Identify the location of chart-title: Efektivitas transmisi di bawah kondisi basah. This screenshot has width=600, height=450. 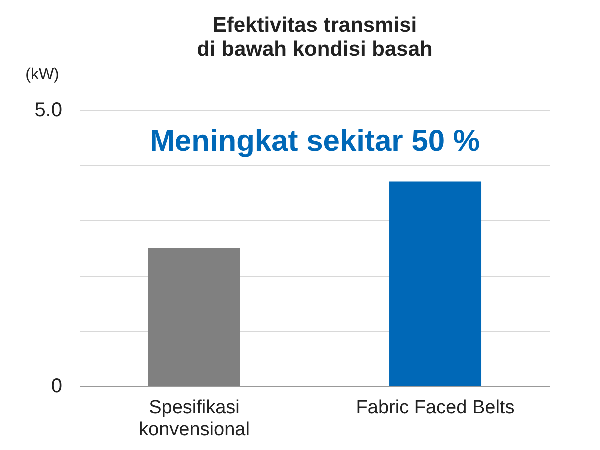
(315, 37).